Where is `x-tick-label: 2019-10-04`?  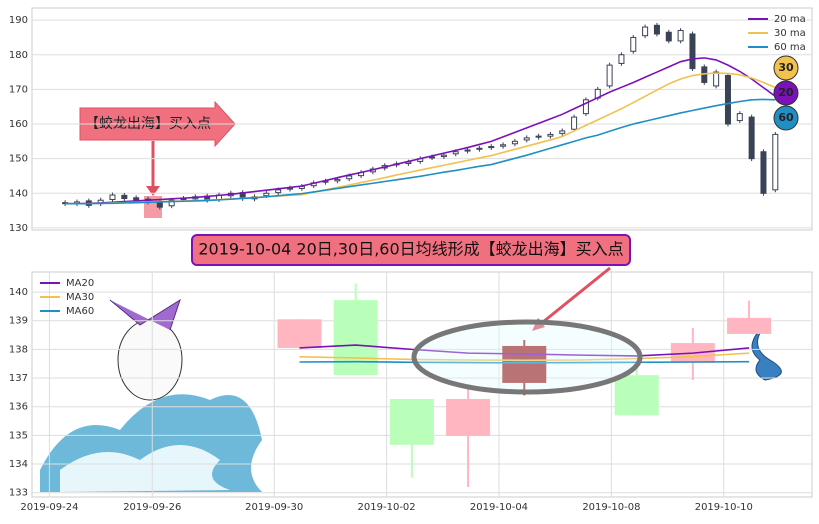 x-tick-label: 2019-10-04 is located at coordinates (499, 507).